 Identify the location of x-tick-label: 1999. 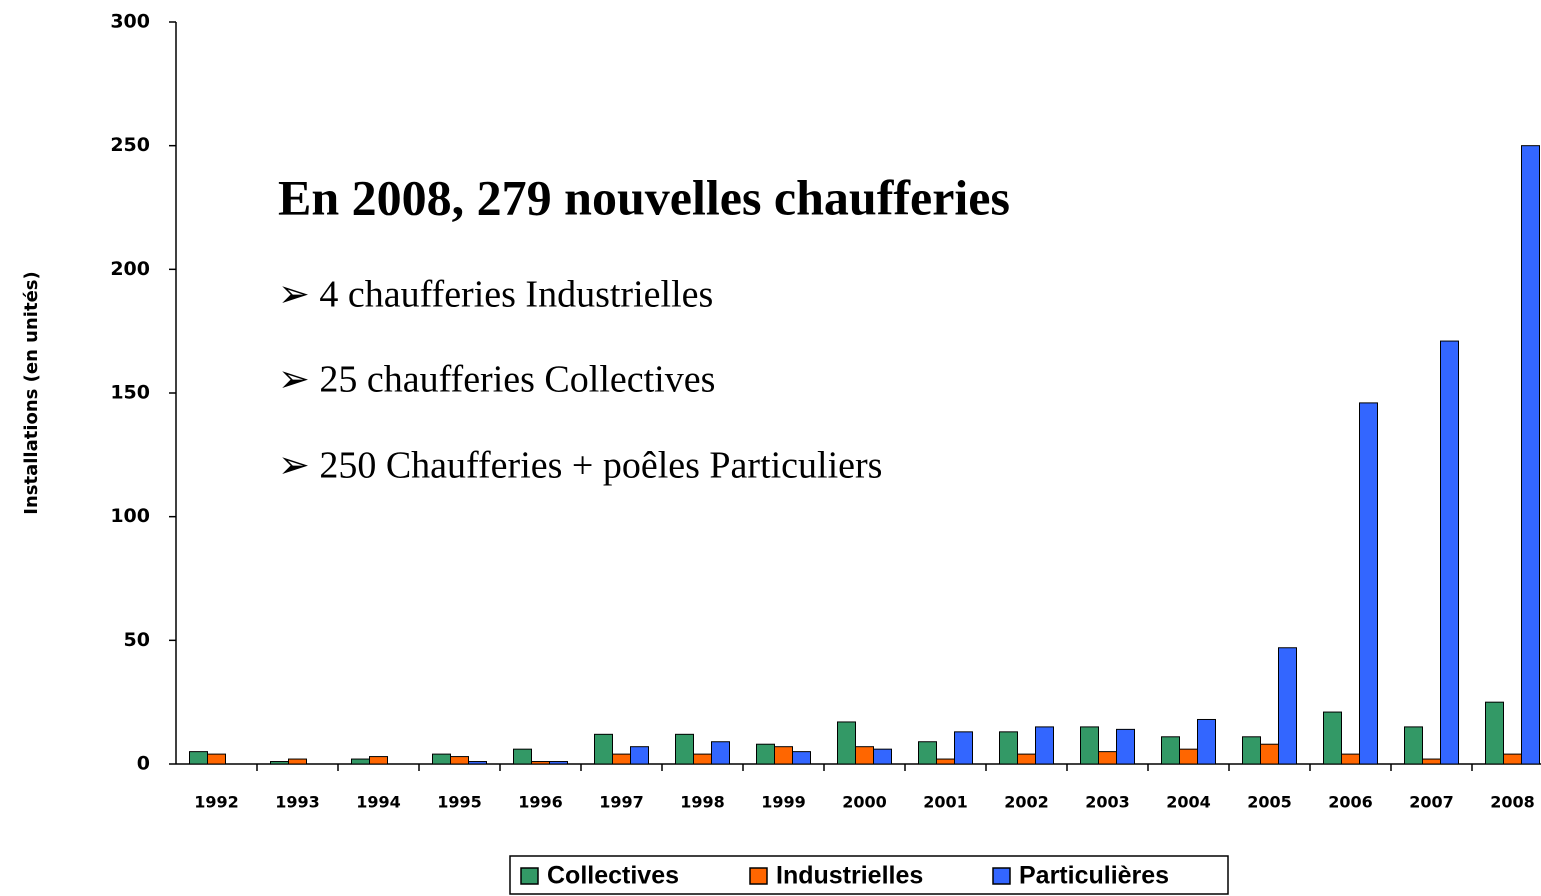
(783, 802).